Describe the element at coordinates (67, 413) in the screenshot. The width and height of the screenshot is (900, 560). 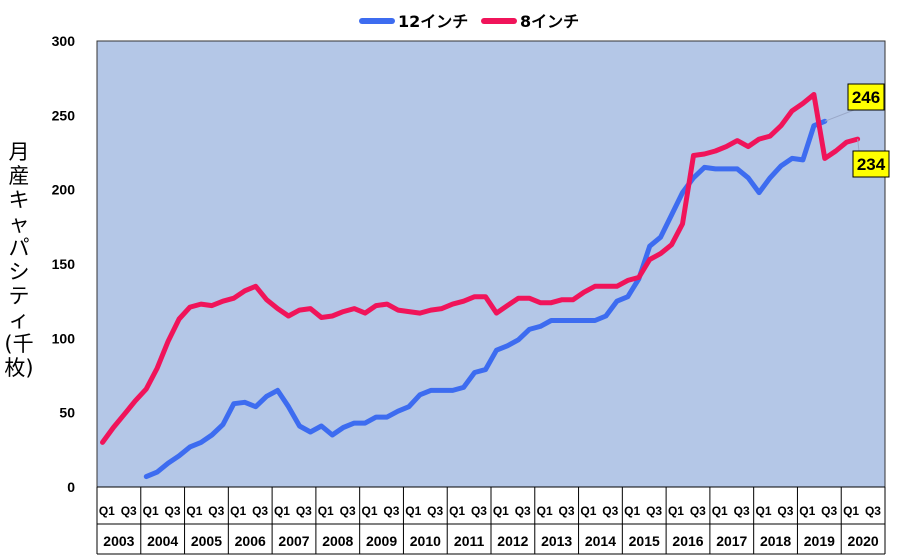
I see `y-tick-label: 50` at that location.